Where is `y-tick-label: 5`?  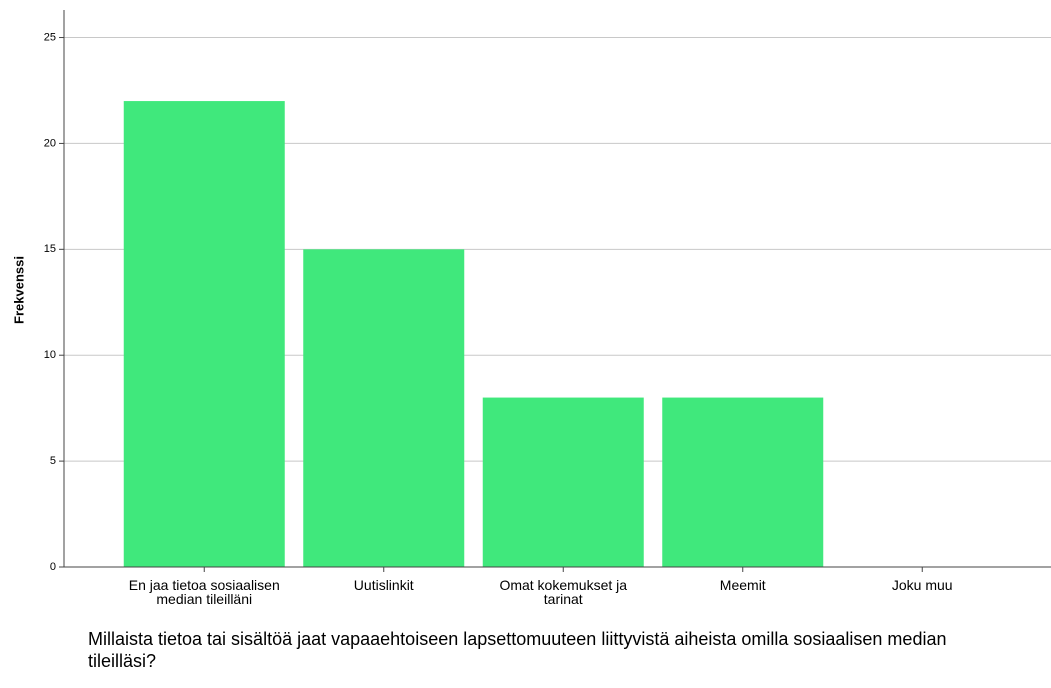
y-tick-label: 5 is located at coordinates (53, 461).